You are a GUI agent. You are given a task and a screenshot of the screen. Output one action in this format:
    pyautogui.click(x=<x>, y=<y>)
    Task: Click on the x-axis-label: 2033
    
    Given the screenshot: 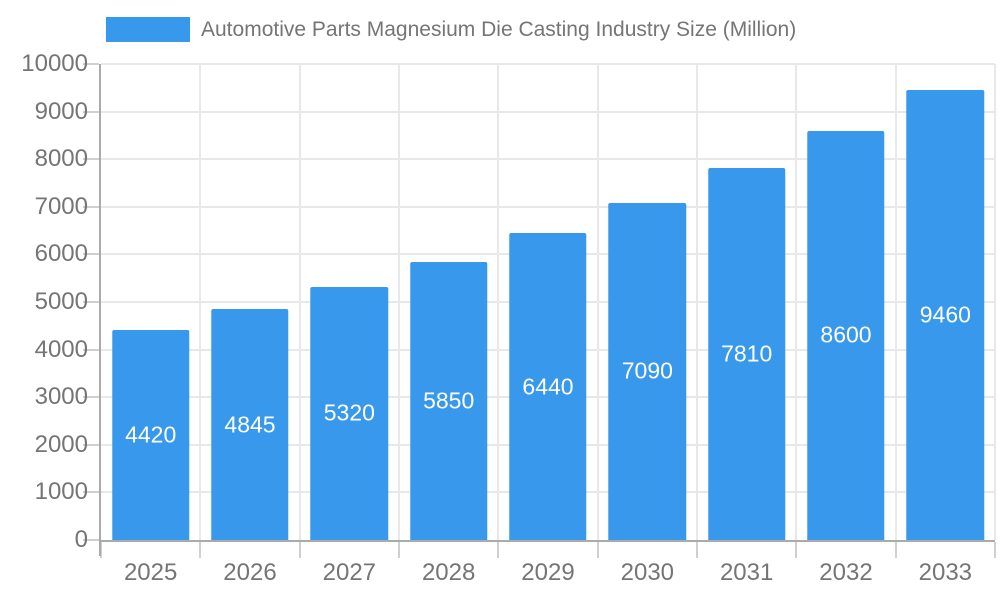 What is the action you would take?
    pyautogui.click(x=945, y=572)
    